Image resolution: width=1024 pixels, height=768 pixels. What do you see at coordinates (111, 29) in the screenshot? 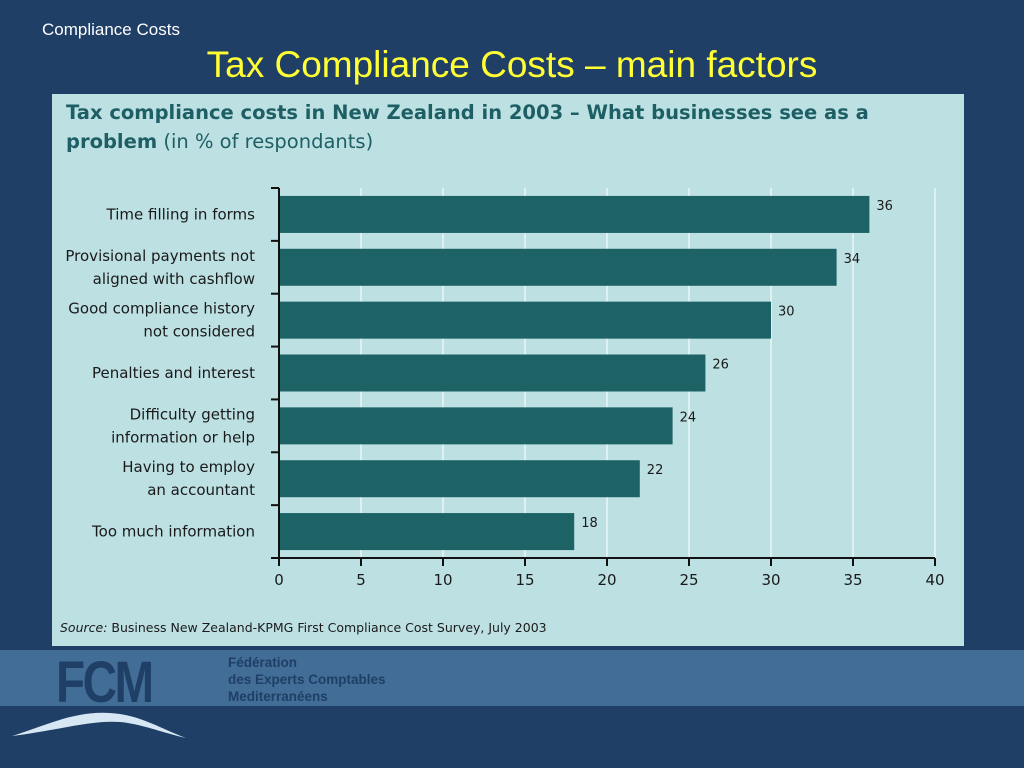
I see `section-label: Compliance Costs` at bounding box center [111, 29].